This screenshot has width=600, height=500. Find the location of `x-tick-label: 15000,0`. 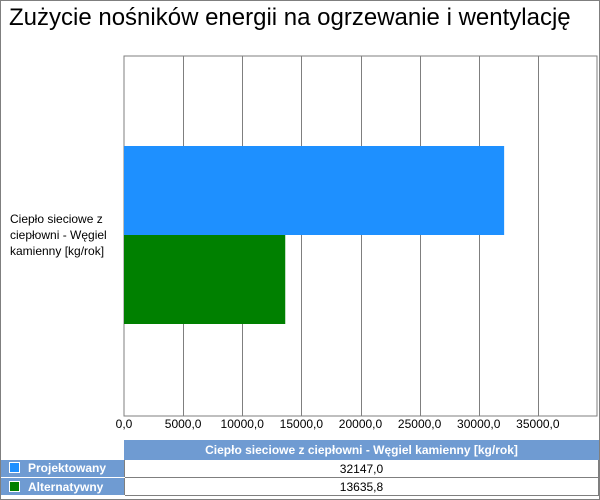

x-tick-label: 15000,0 is located at coordinates (302, 424).